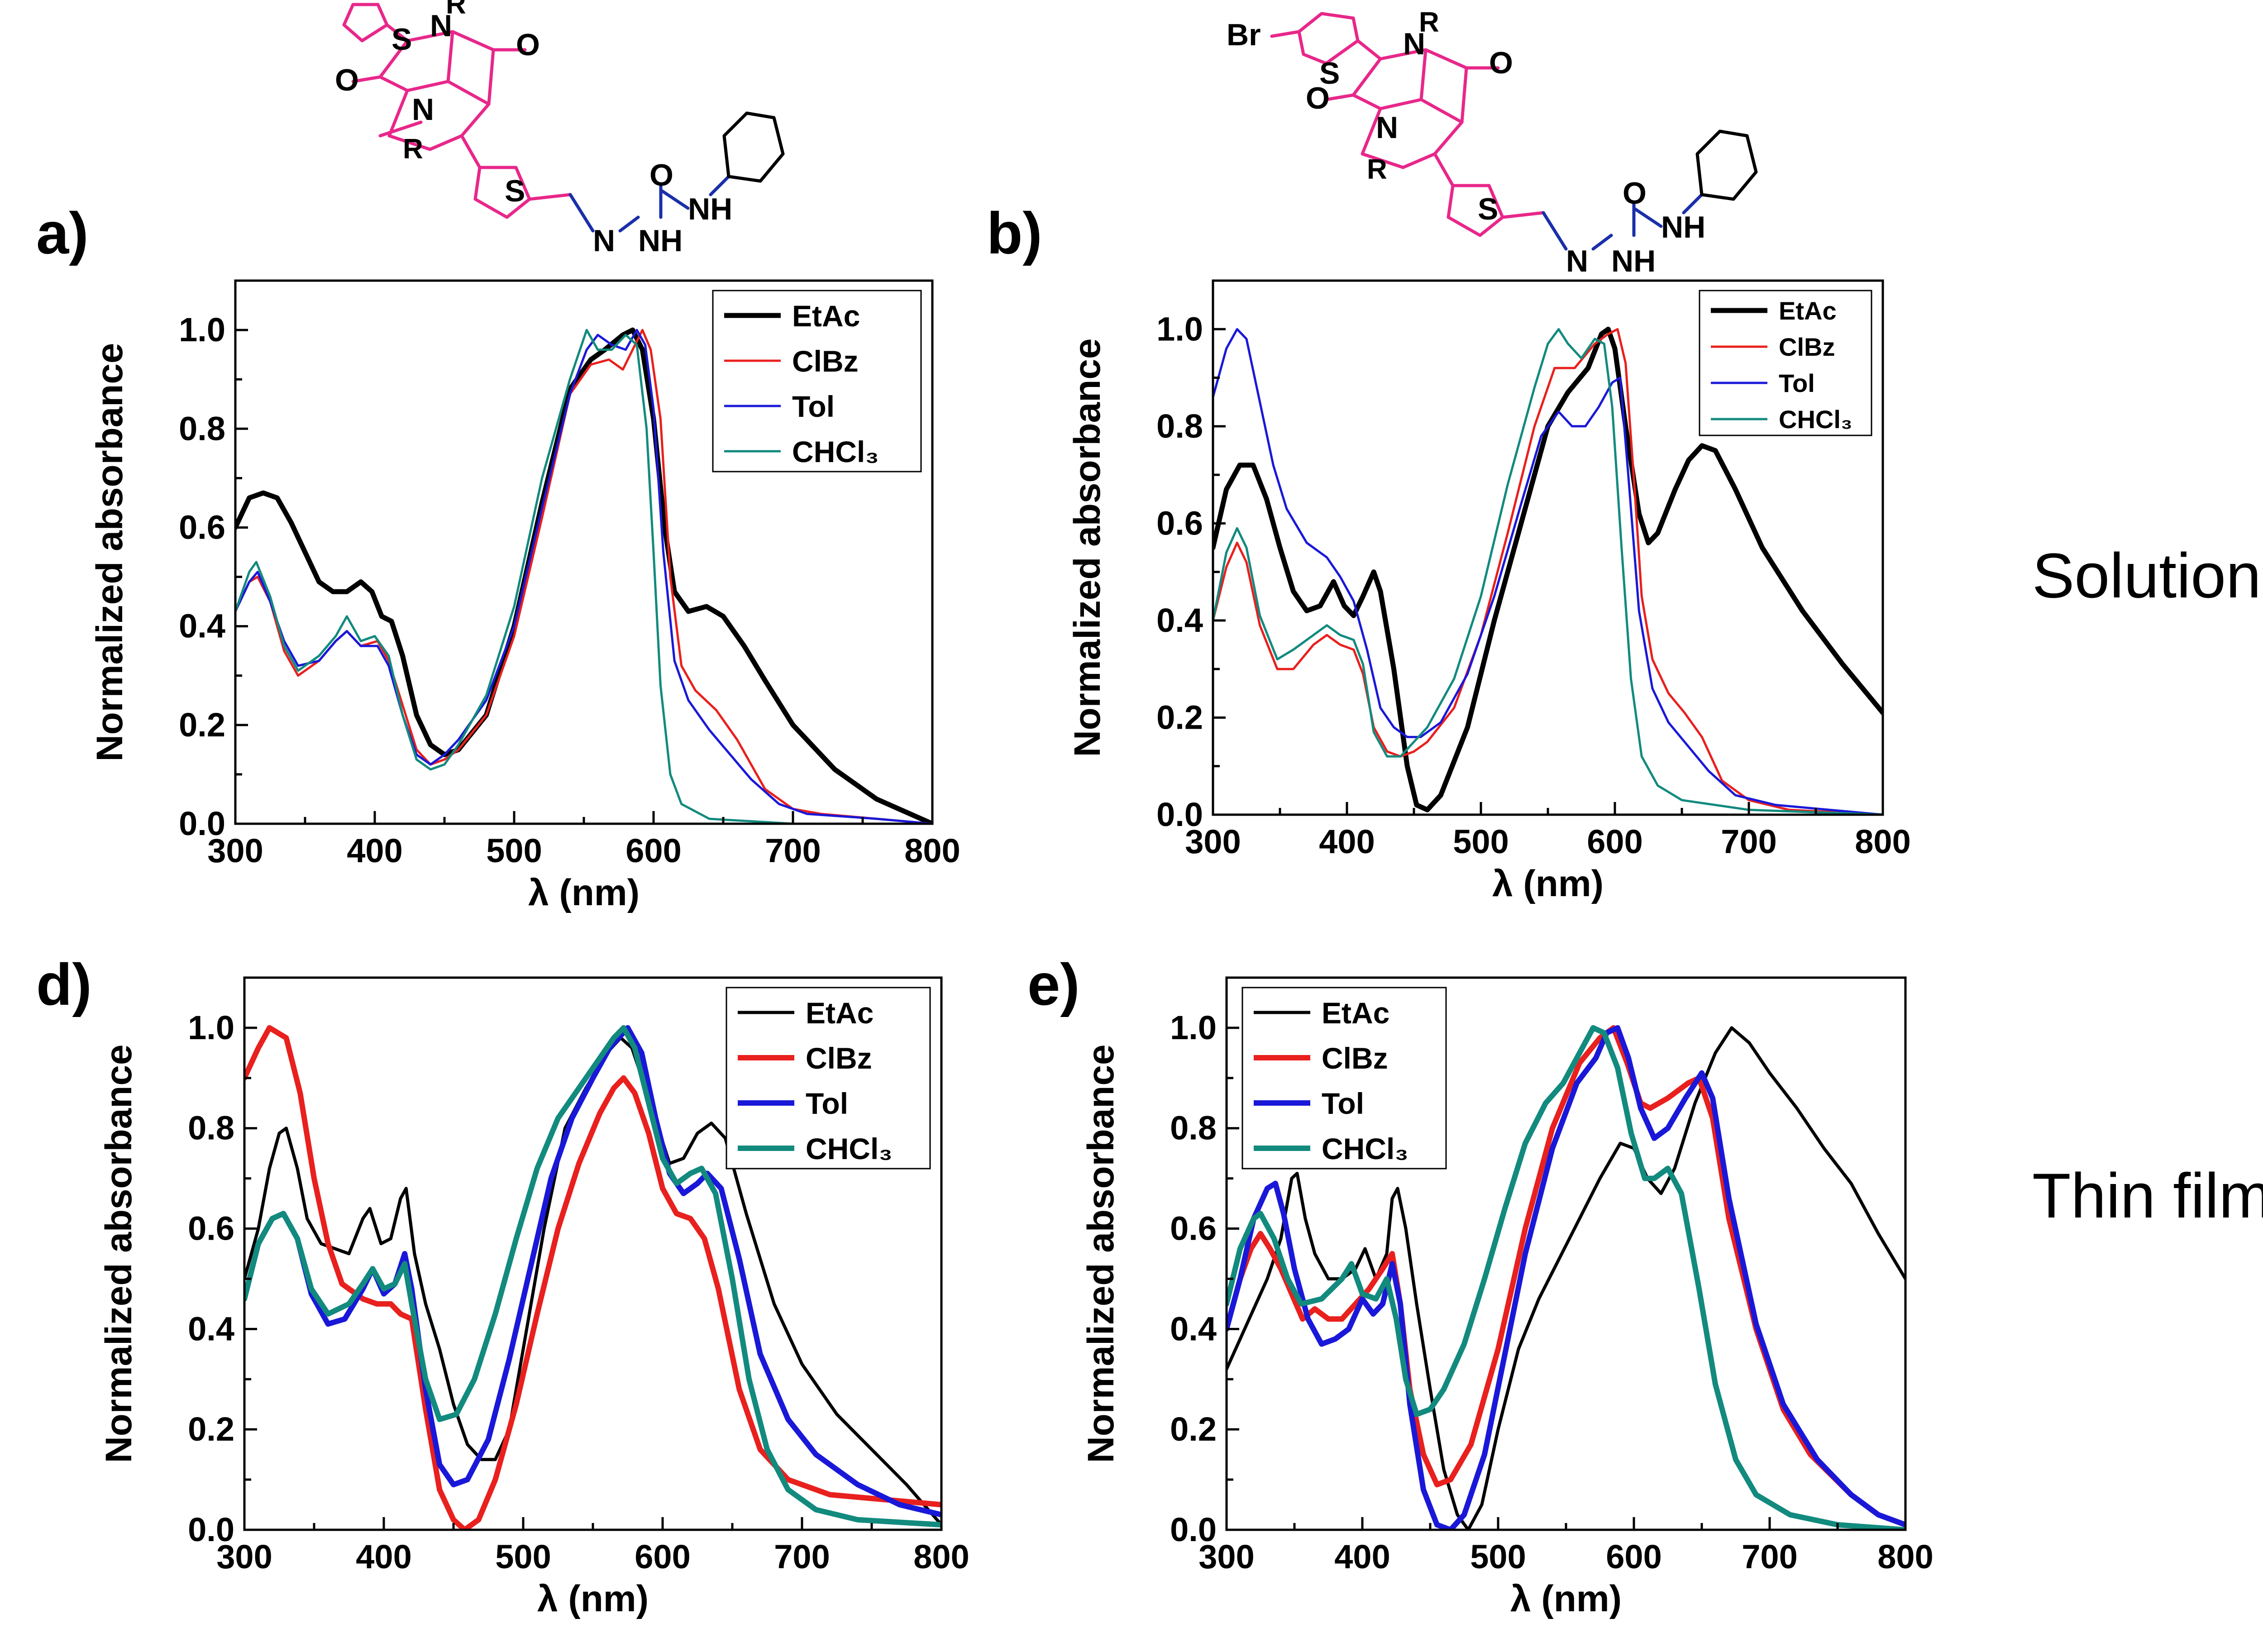 This screenshot has width=2263, height=1652. What do you see at coordinates (533, 129) in the screenshot?
I see `atom-labels: S N N R R O O S O N NH NH` at bounding box center [533, 129].